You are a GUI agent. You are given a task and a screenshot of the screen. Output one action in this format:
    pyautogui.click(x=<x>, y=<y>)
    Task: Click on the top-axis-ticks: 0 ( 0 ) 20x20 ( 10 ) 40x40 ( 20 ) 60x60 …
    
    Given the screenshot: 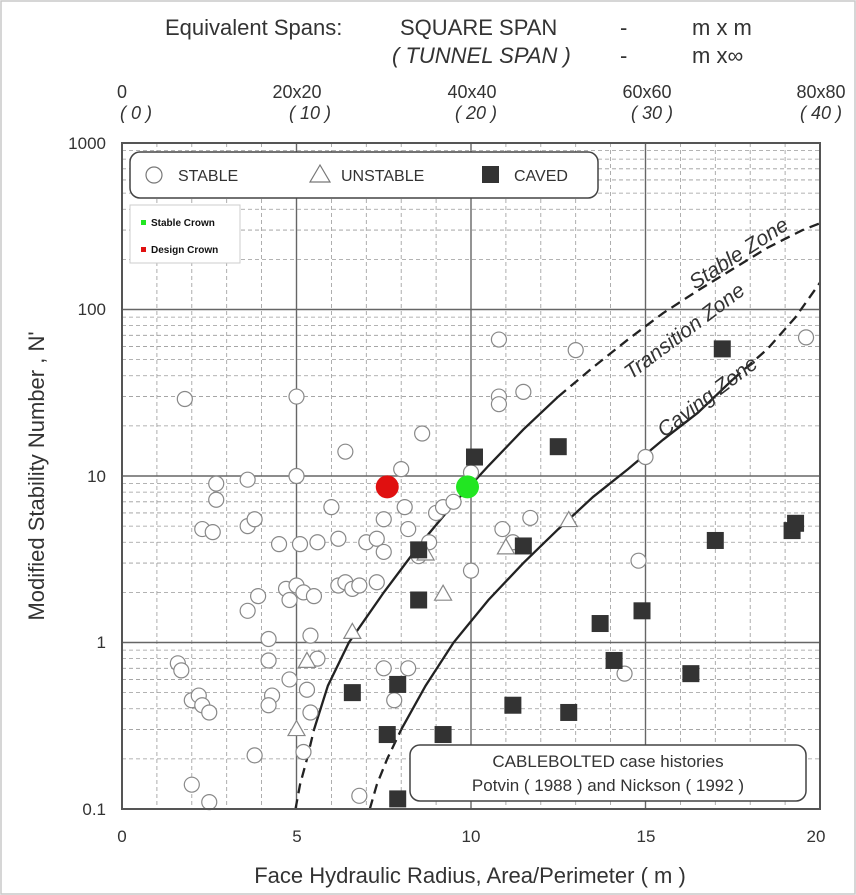 What is the action you would take?
    pyautogui.click(x=481, y=102)
    